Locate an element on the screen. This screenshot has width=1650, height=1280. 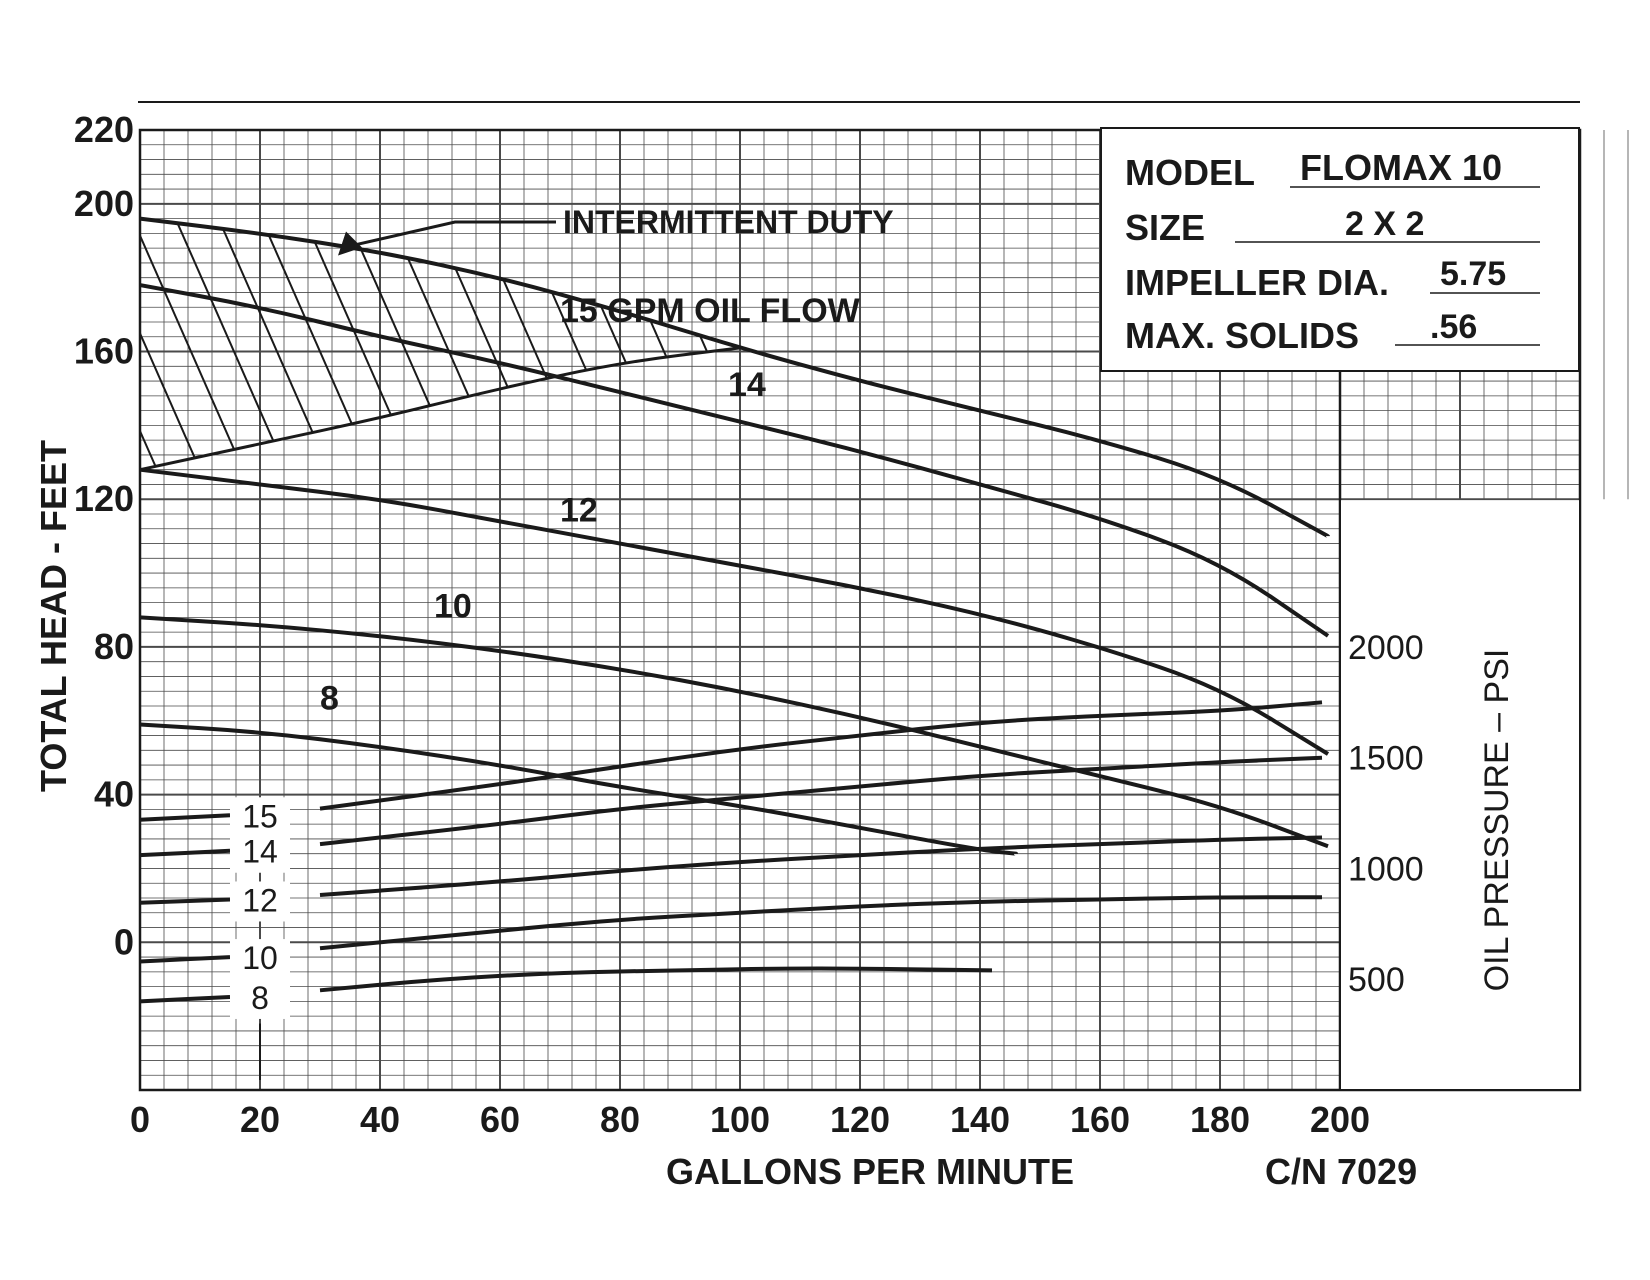
y-tick-label: 200 is located at coordinates (104, 203).